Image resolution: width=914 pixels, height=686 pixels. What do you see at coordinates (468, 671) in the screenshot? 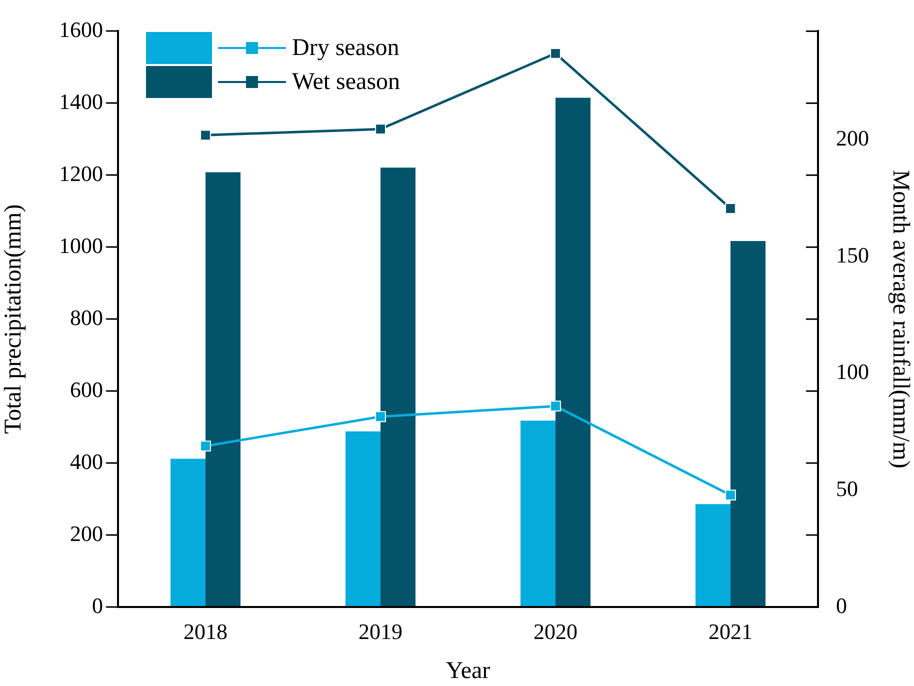
I see `x-axis-title: Year` at bounding box center [468, 671].